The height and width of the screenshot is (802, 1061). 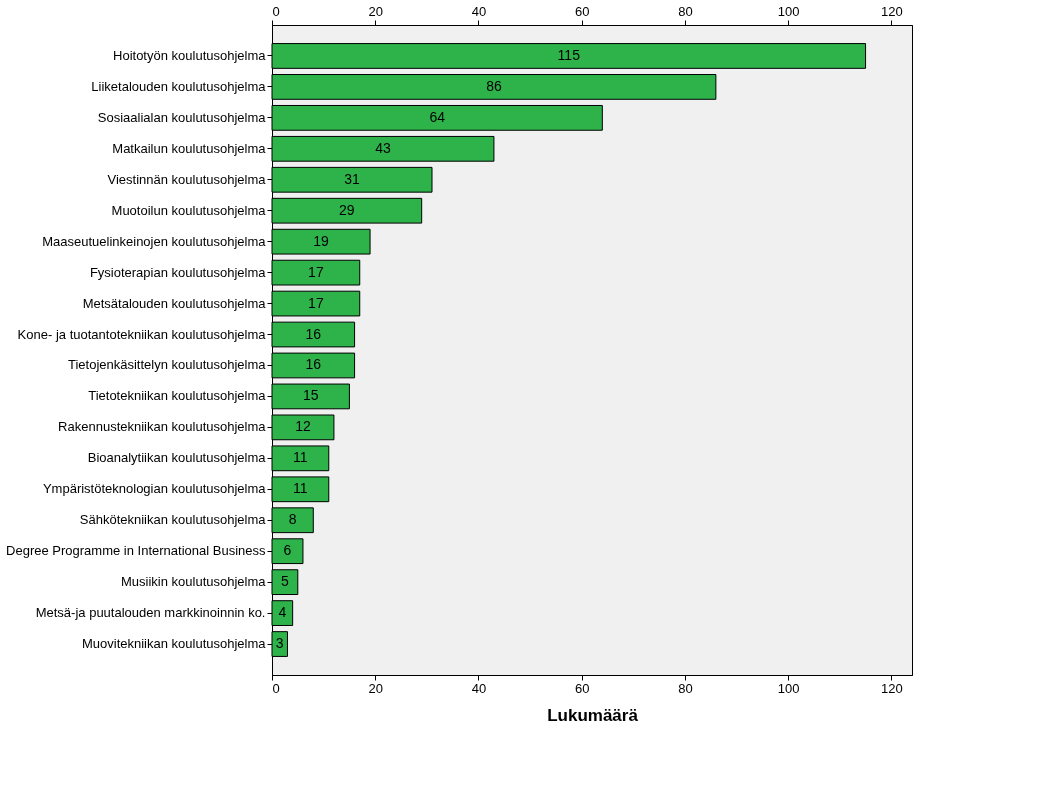 What do you see at coordinates (310, 395) in the screenshot?
I see `data-label: 15` at bounding box center [310, 395].